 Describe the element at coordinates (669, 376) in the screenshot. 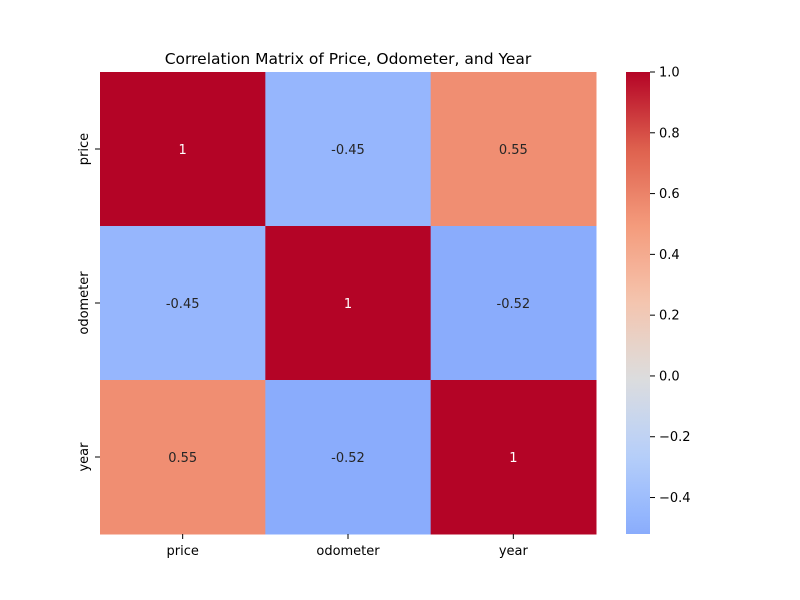

I see `colorbar-tick-label: 0.0` at that location.